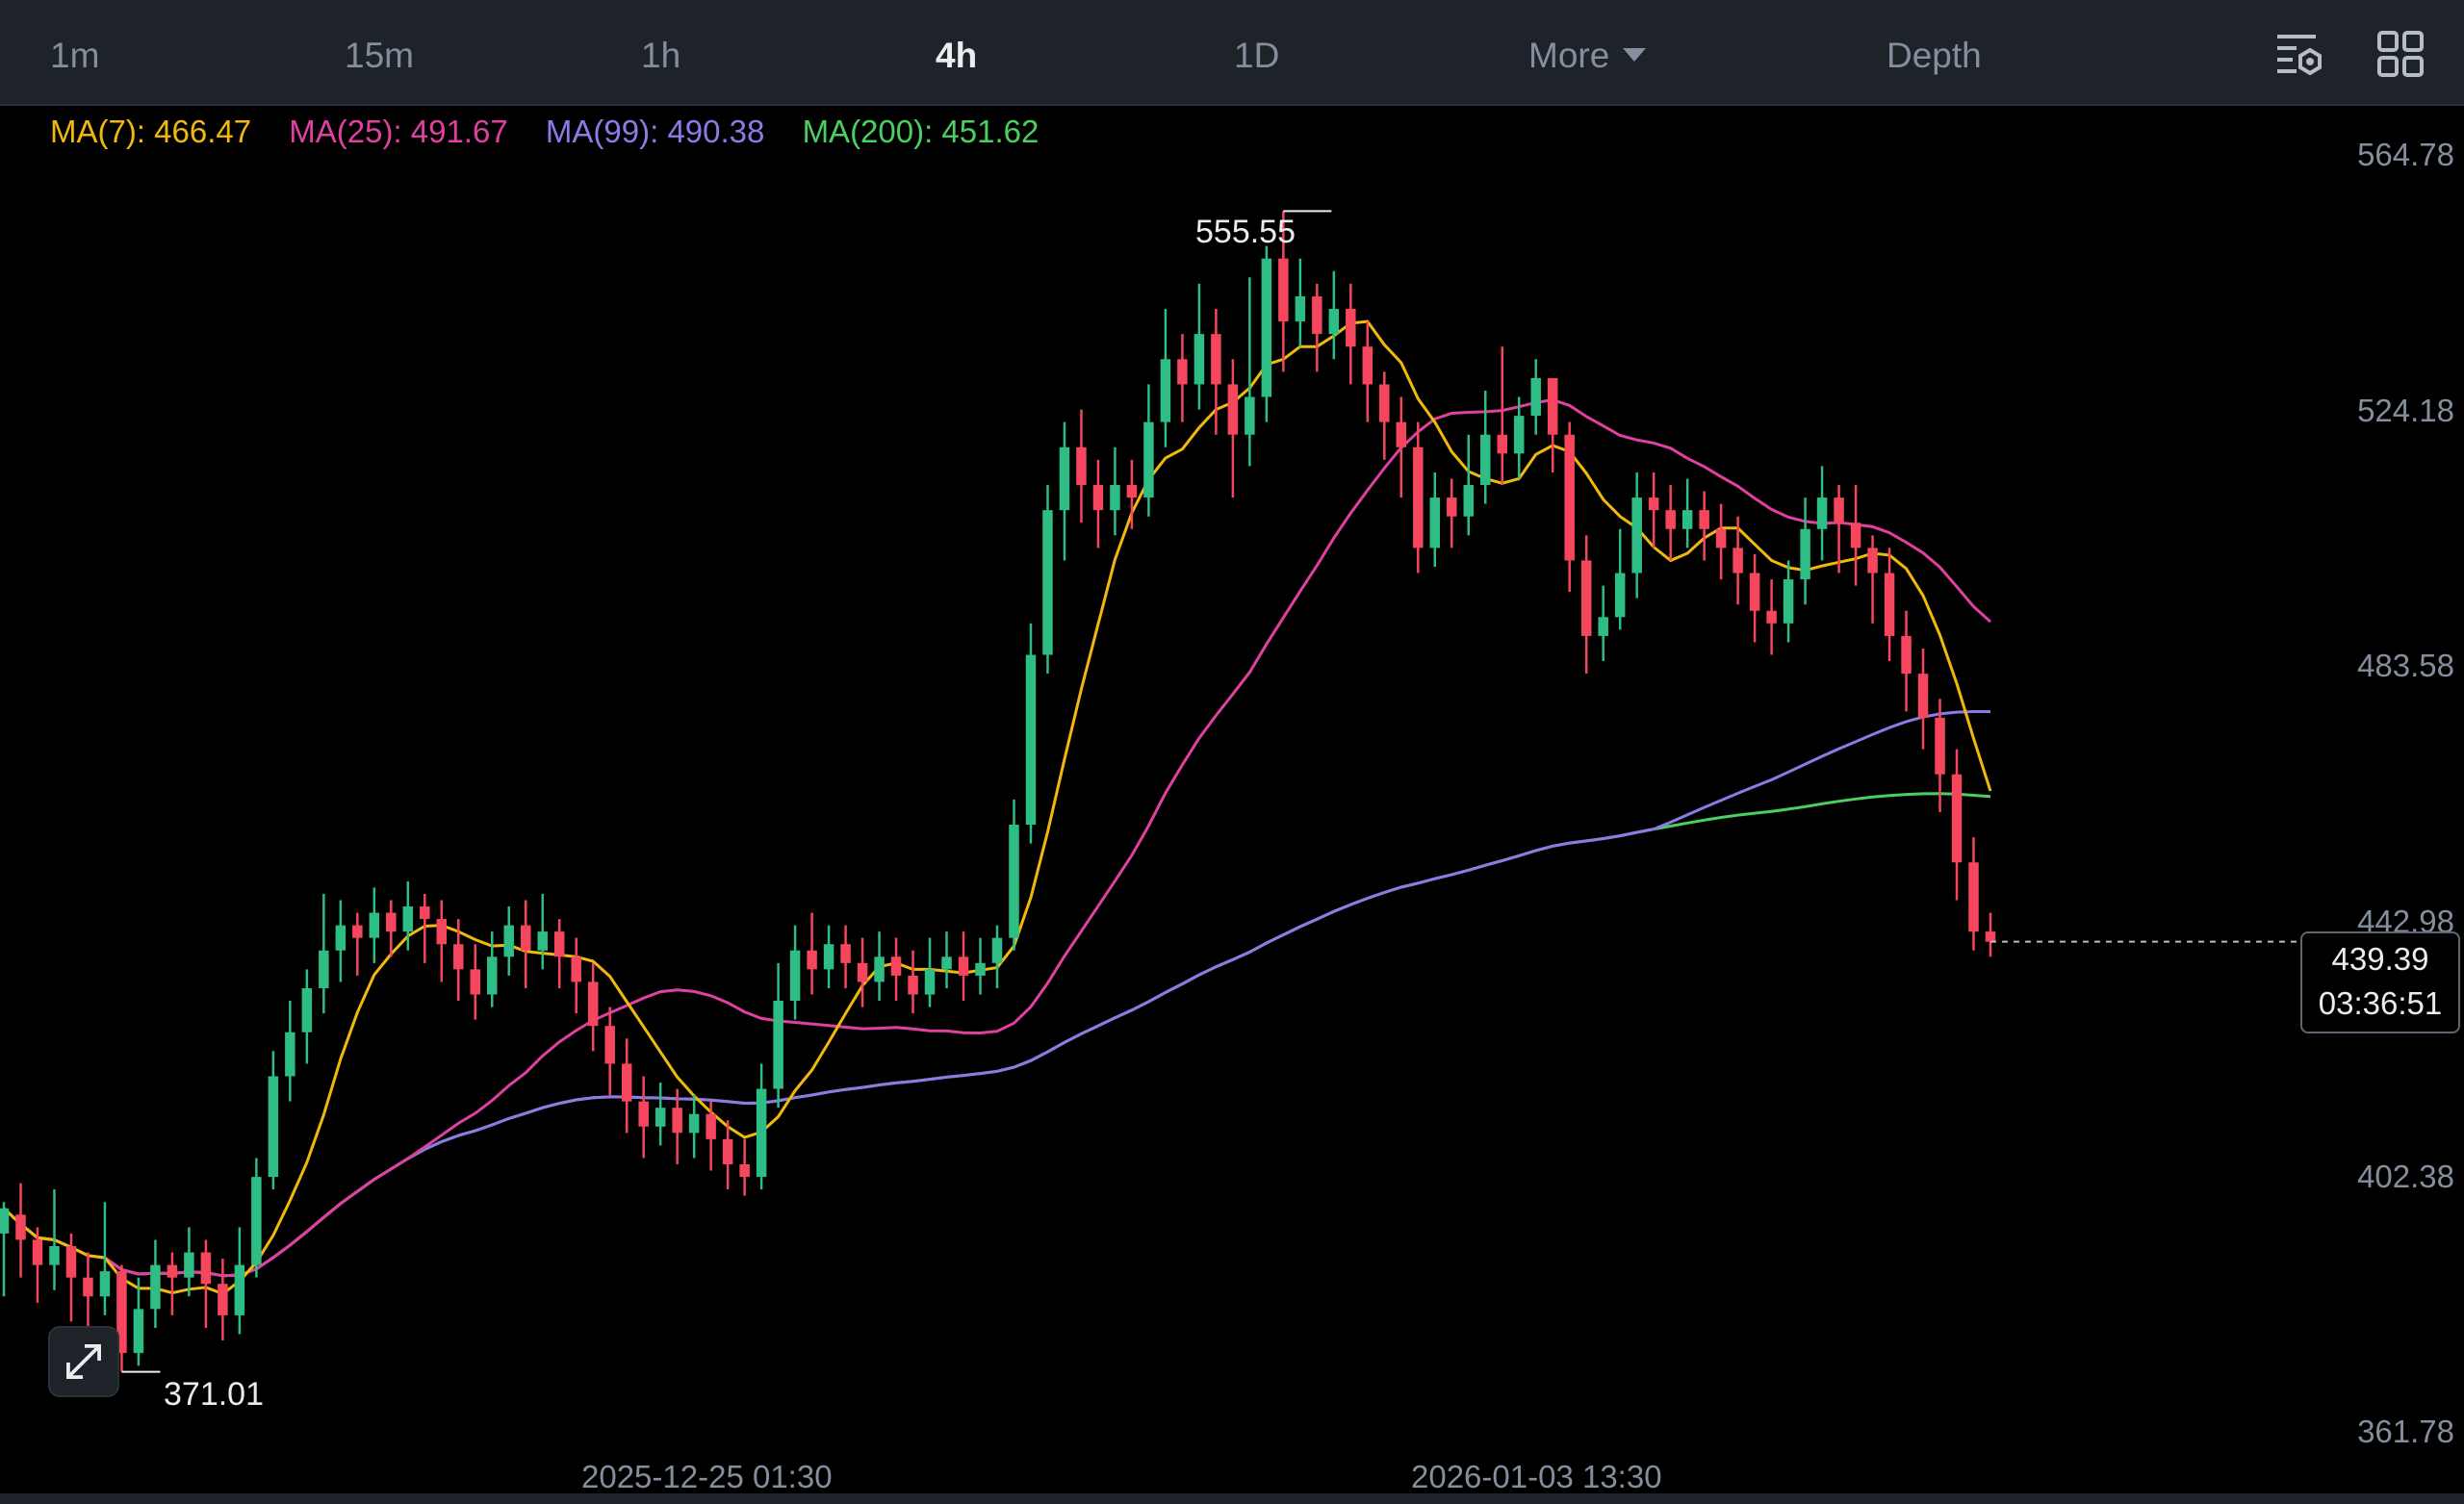 The width and height of the screenshot is (2464, 1504). I want to click on tab-depth: Depth, so click(1934, 55).